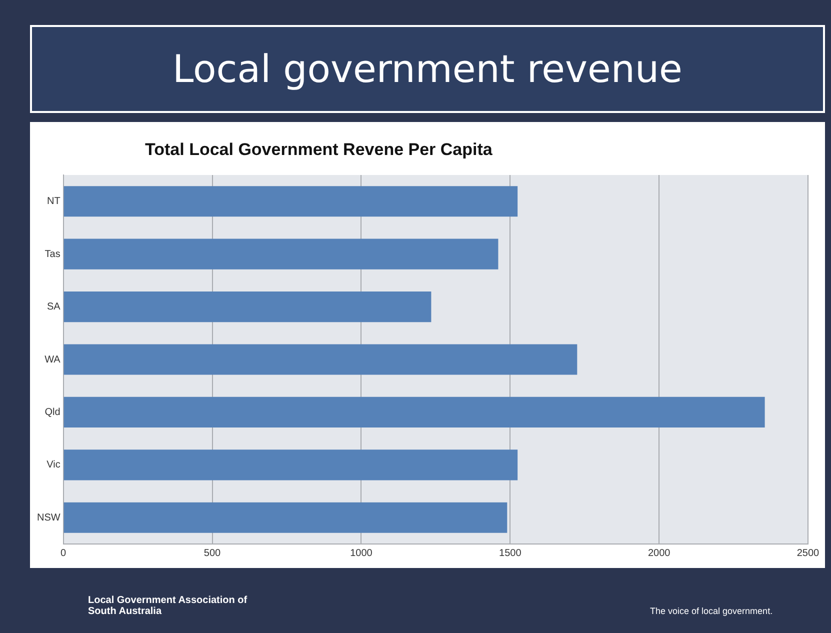  What do you see at coordinates (510, 553) in the screenshot?
I see `x-tick-label: 1500` at bounding box center [510, 553].